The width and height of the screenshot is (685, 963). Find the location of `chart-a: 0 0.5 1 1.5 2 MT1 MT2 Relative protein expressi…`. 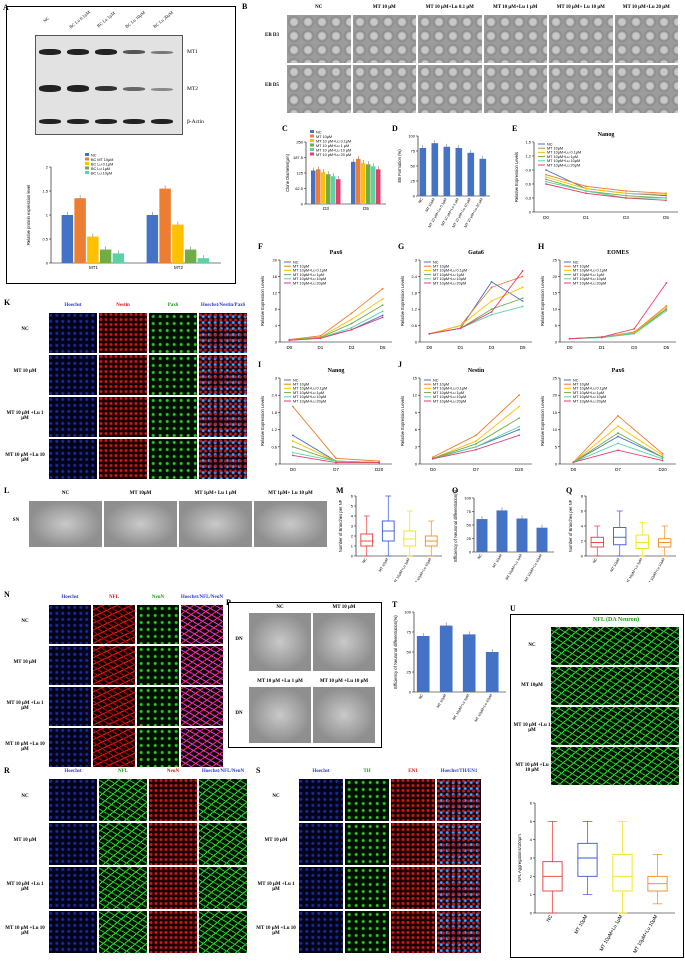

chart-a: 0 0.5 1 1.5 2 MT1 MT2 Relative protein expressi… is located at coordinates (125, 211).